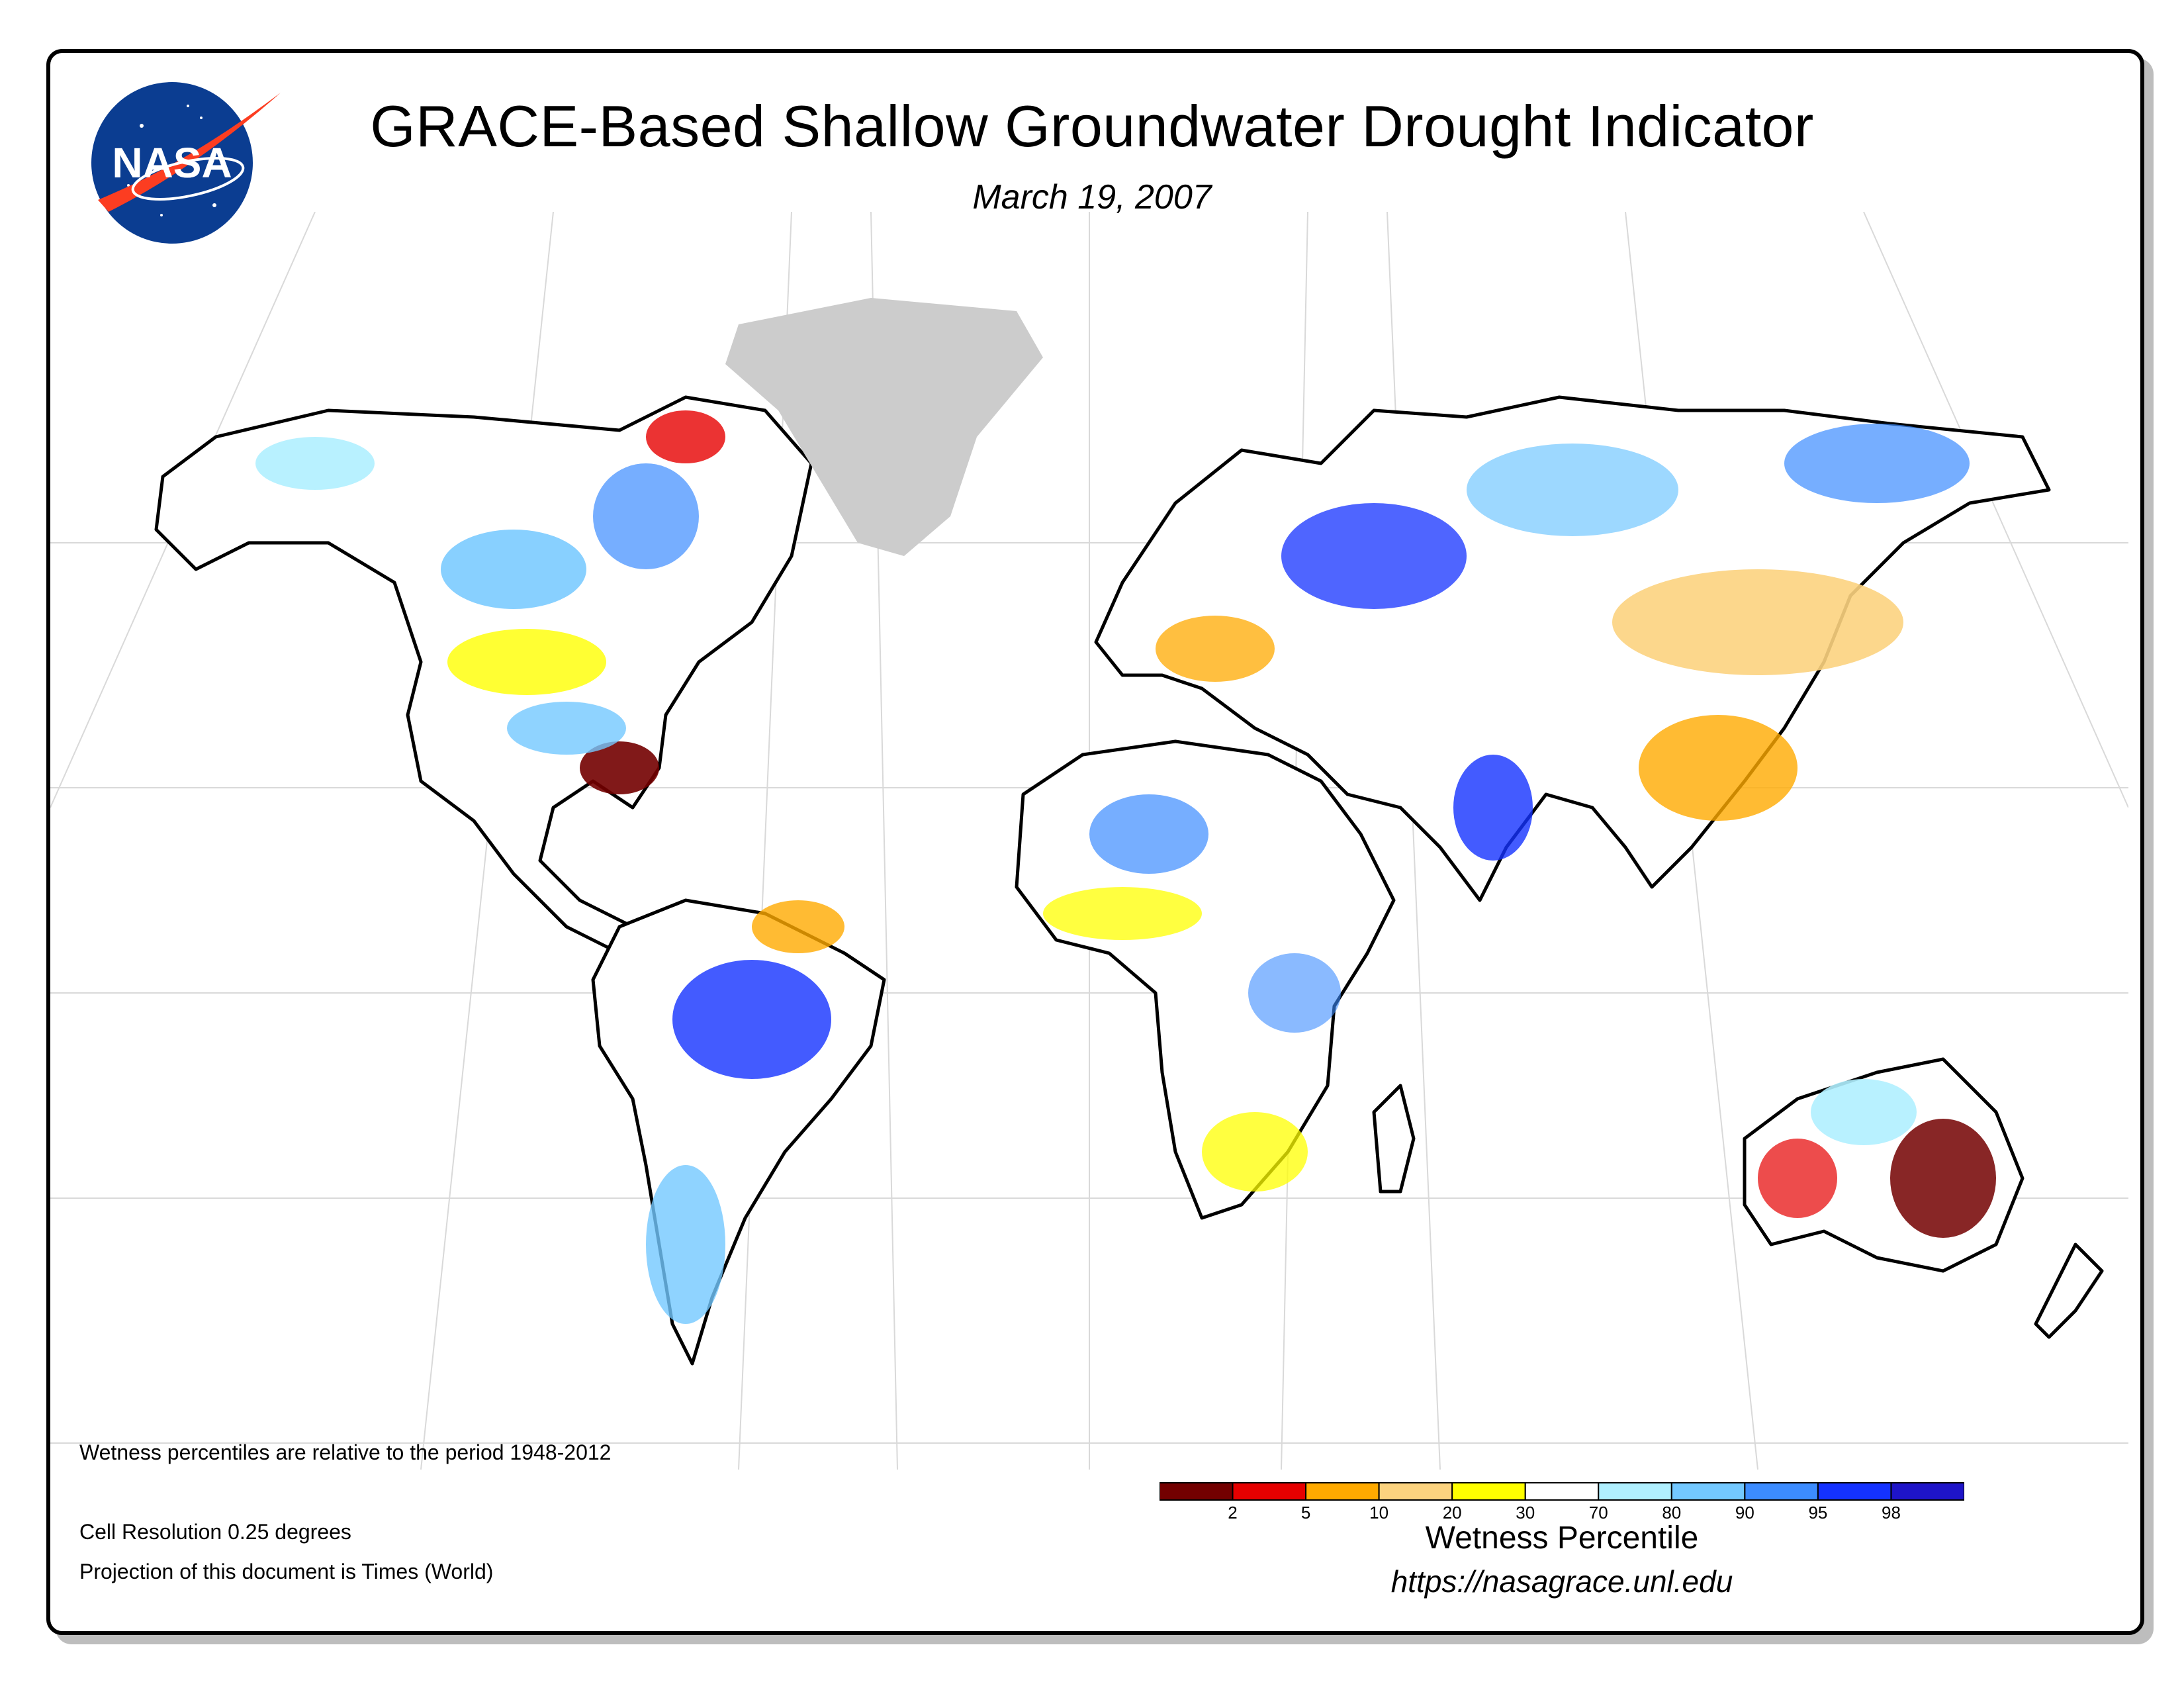  Describe the element at coordinates (1453, 1512) in the screenshot. I see `legend-tick-label: 20` at that location.